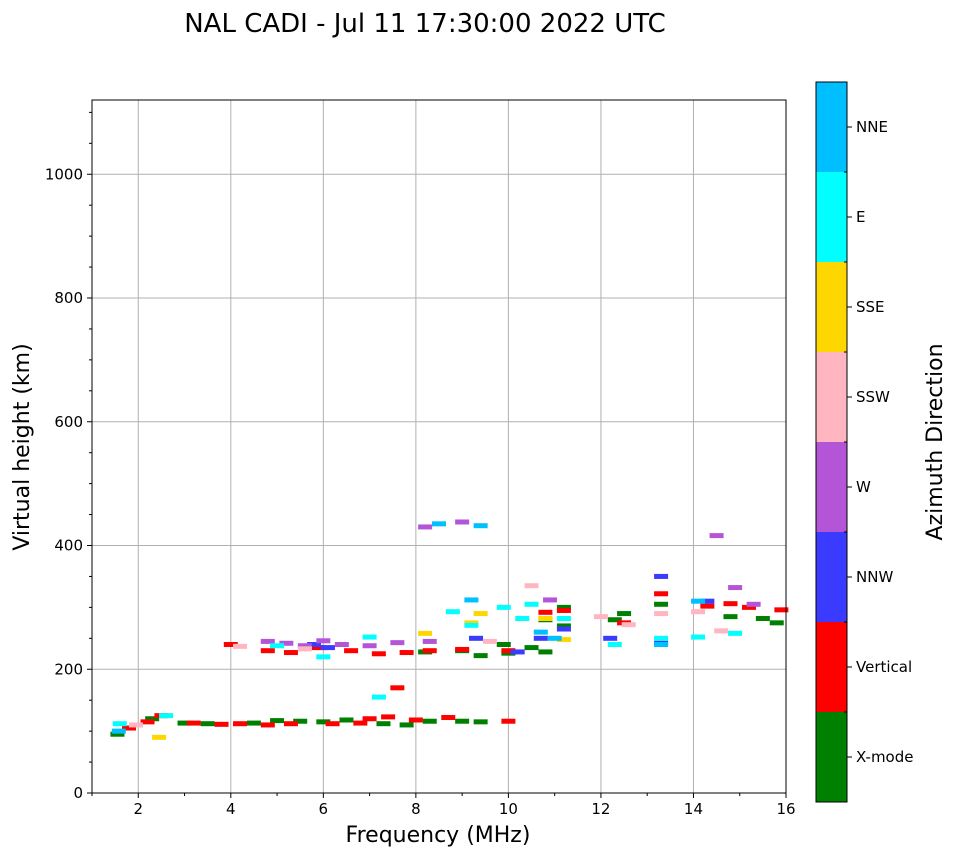 The width and height of the screenshot is (958, 857). I want to click on colorbar-frame, so click(831, 442).